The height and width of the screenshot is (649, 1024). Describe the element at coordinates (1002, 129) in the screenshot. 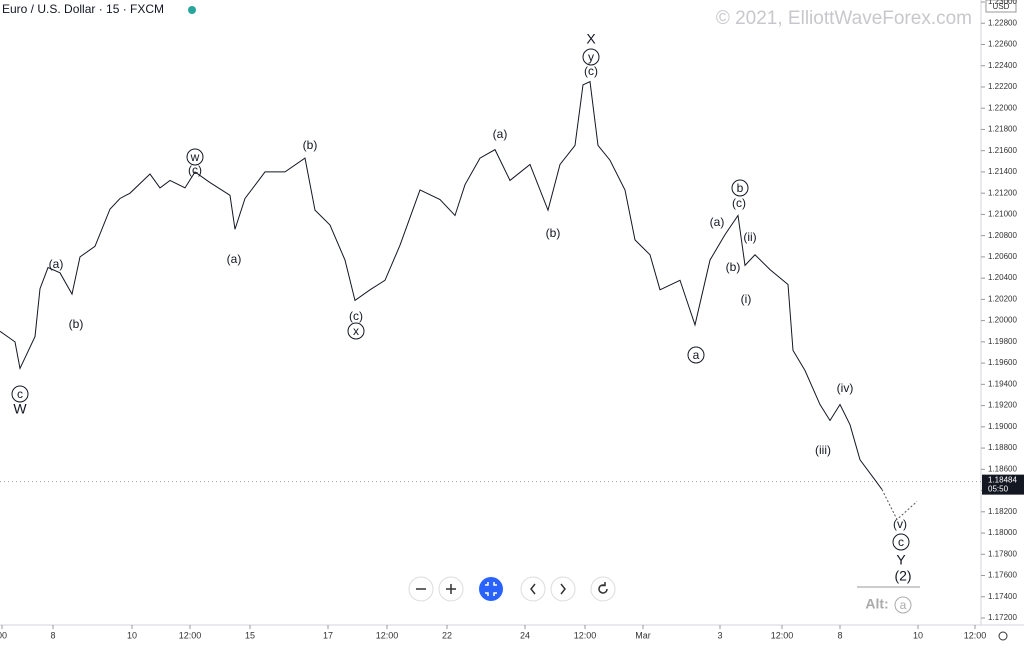

I see `y-tick-label: 1.21800` at that location.